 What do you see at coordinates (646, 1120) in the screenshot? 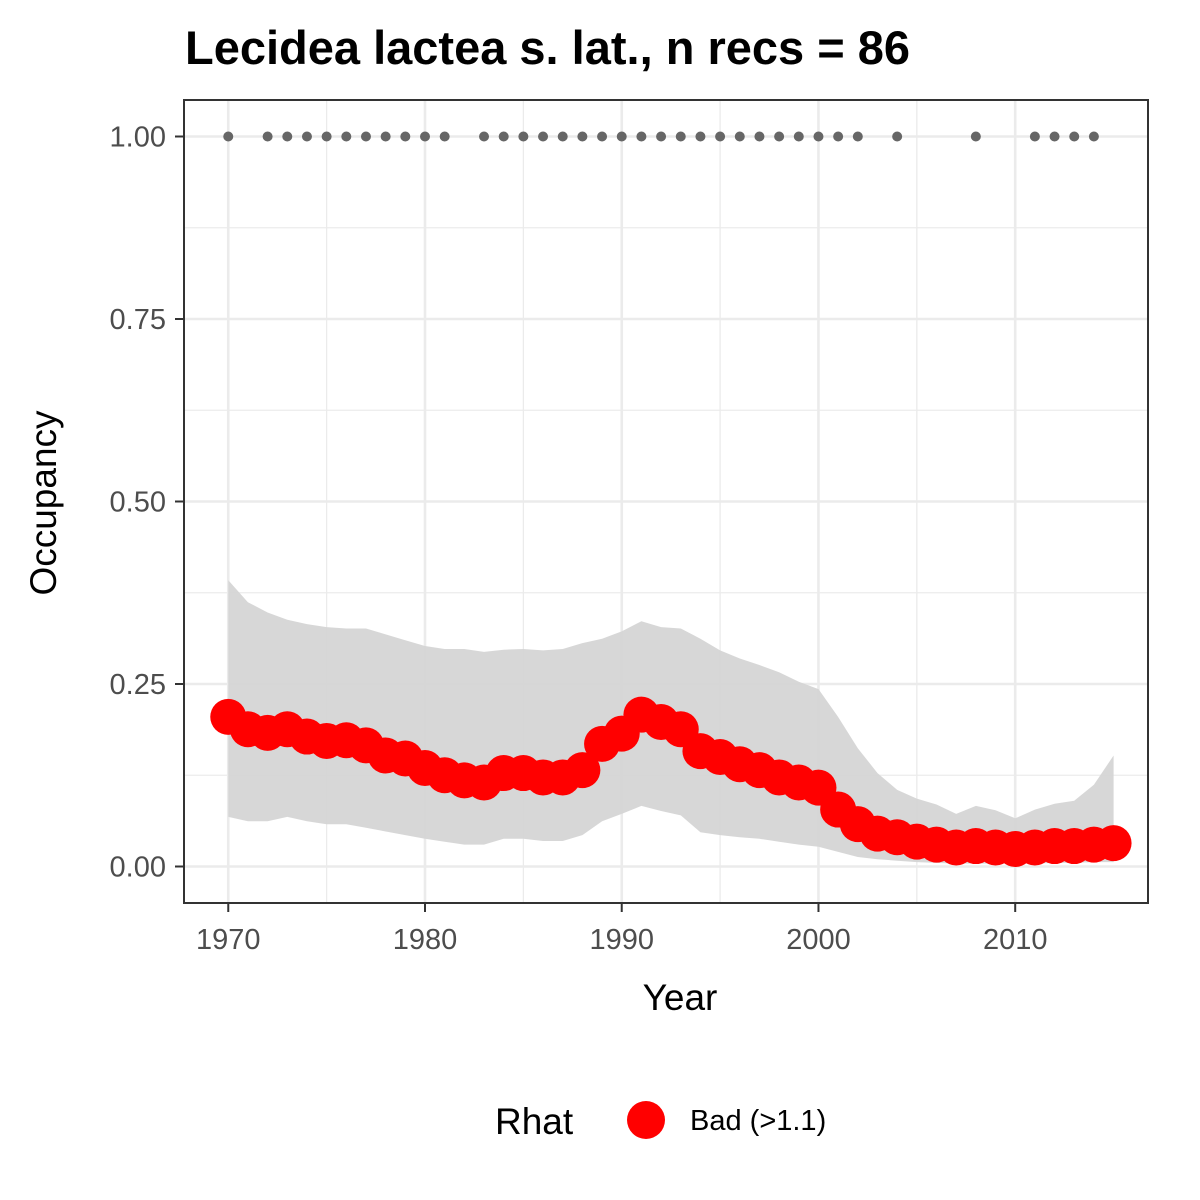
I see `legend-key-bad-rhat` at bounding box center [646, 1120].